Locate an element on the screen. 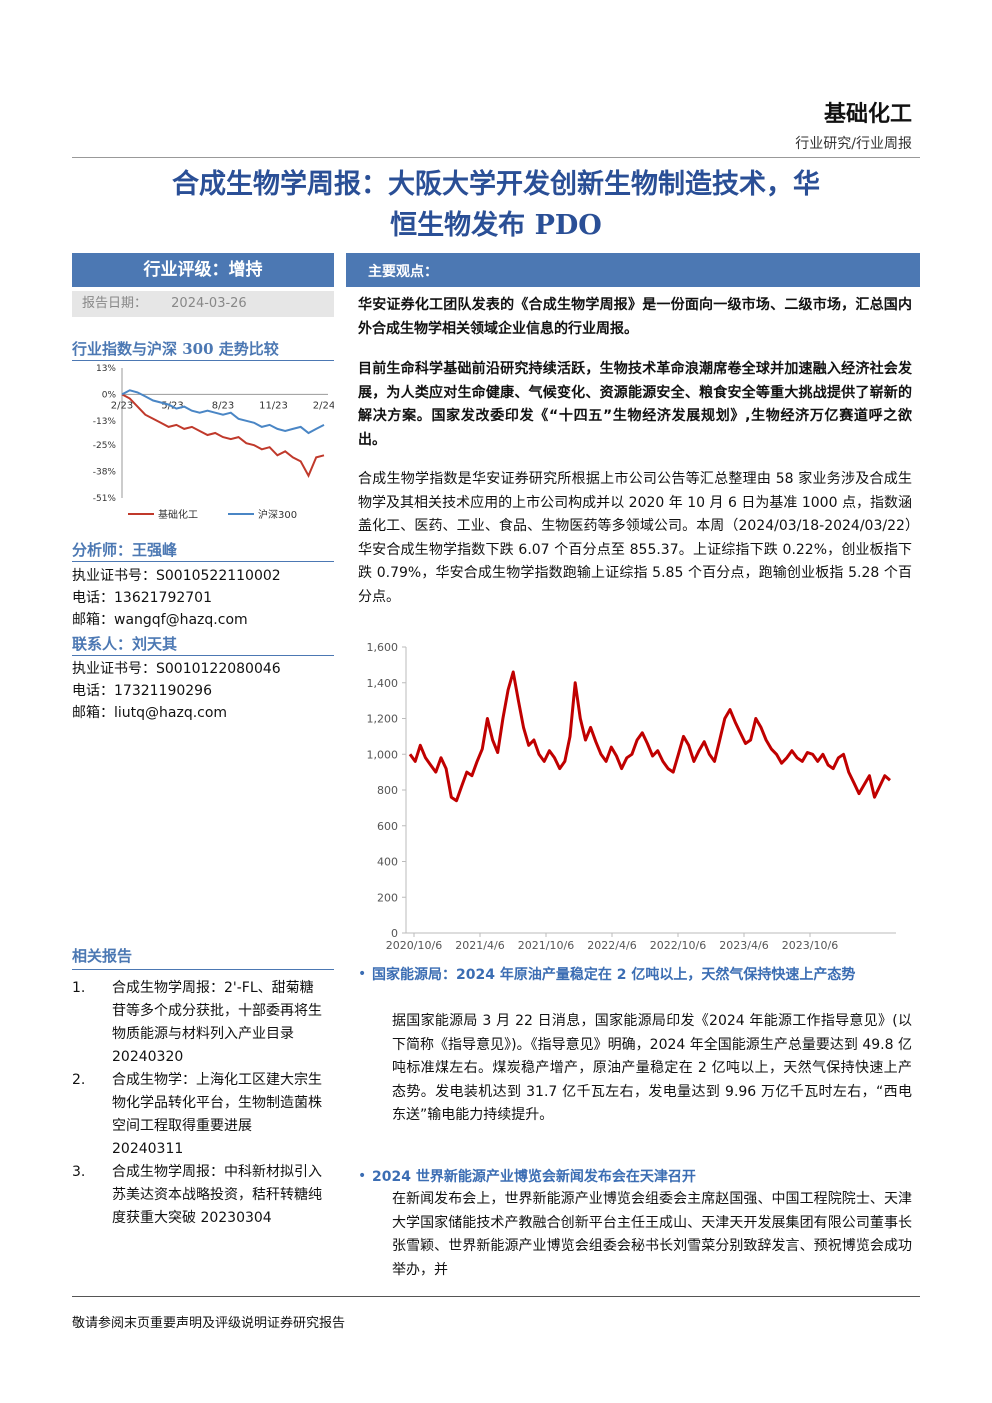 The height and width of the screenshot is (1403, 992). x-tick-label: 8/23 is located at coordinates (223, 405).